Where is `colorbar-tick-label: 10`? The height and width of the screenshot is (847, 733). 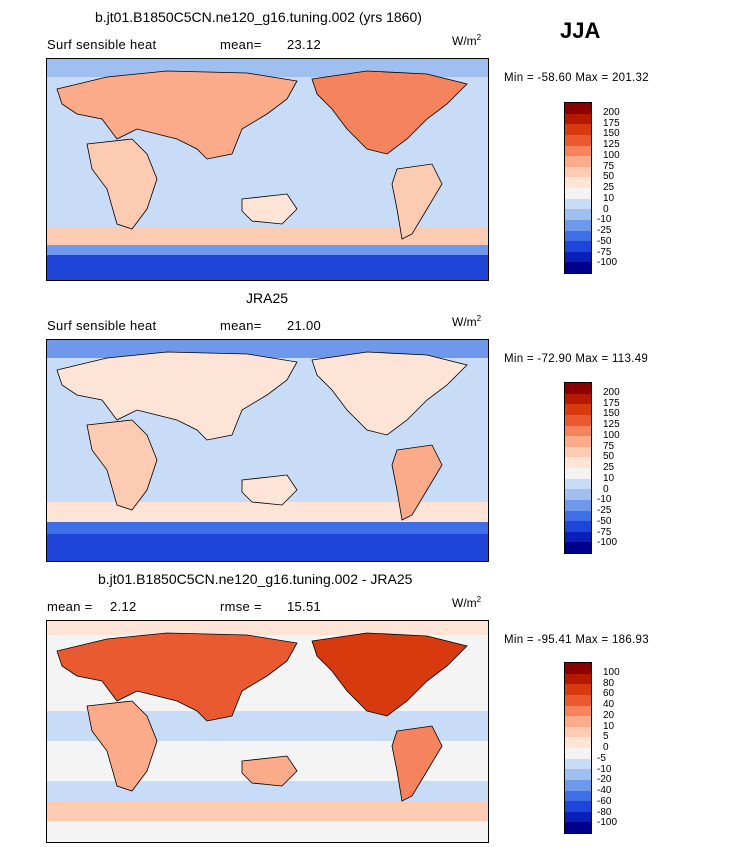 colorbar-tick-label: 10 is located at coordinates (609, 478).